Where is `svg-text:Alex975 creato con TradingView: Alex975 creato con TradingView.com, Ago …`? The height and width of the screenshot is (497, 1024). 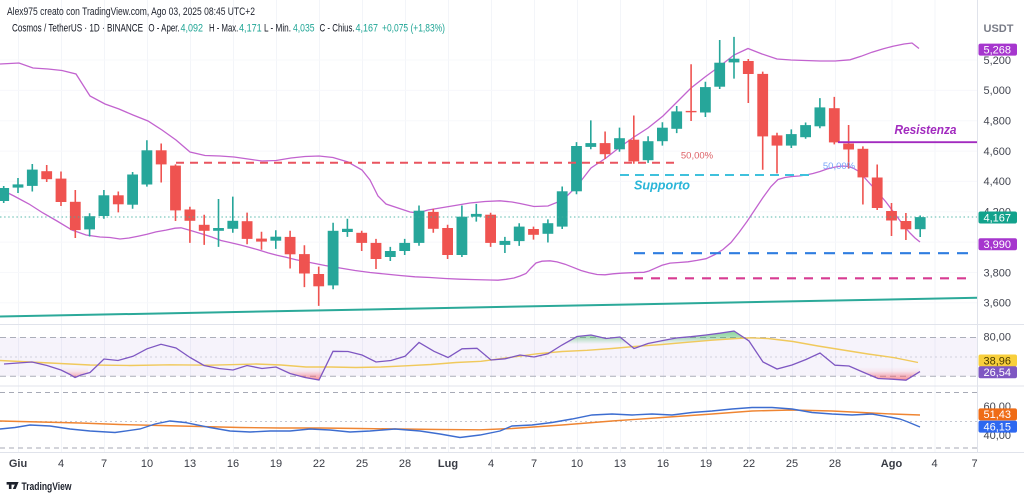 svg-text:Alex975 creato con TradingView: Alex975 creato con TradingView.com, Ago … is located at coordinates (131, 12).